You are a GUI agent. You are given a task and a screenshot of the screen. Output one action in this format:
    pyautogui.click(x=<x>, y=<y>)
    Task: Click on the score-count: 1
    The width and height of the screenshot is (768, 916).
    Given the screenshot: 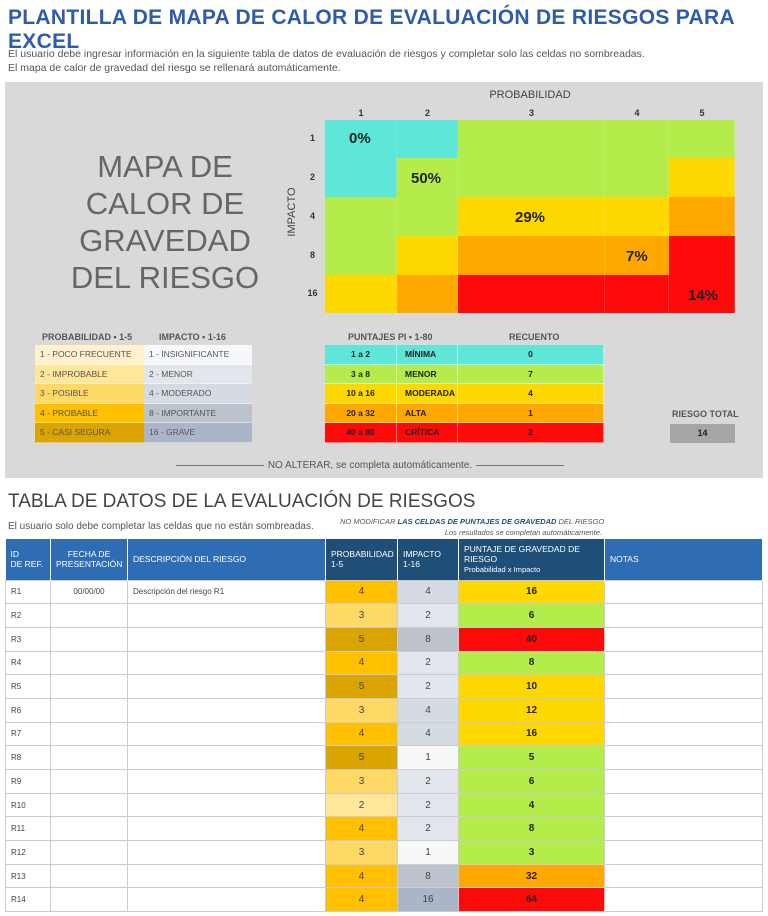 What is the action you would take?
    pyautogui.click(x=531, y=413)
    